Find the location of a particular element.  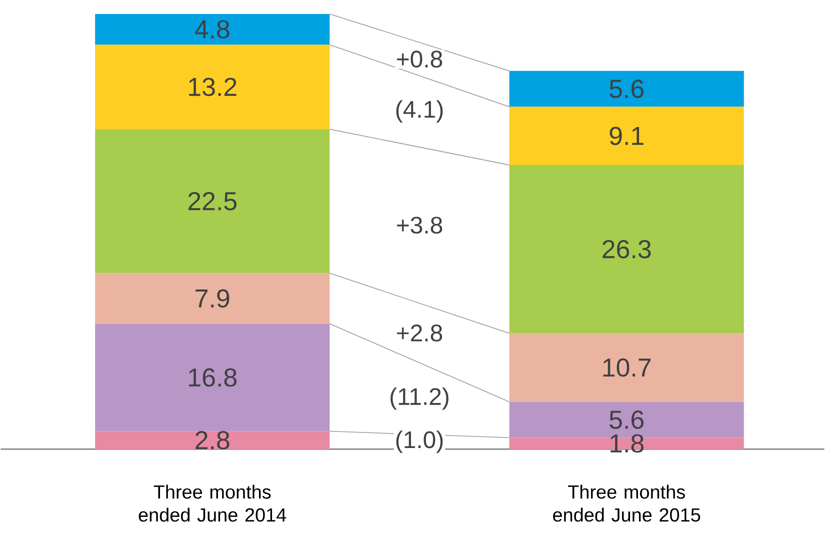

annotation: +2.8 is located at coordinates (419, 333).